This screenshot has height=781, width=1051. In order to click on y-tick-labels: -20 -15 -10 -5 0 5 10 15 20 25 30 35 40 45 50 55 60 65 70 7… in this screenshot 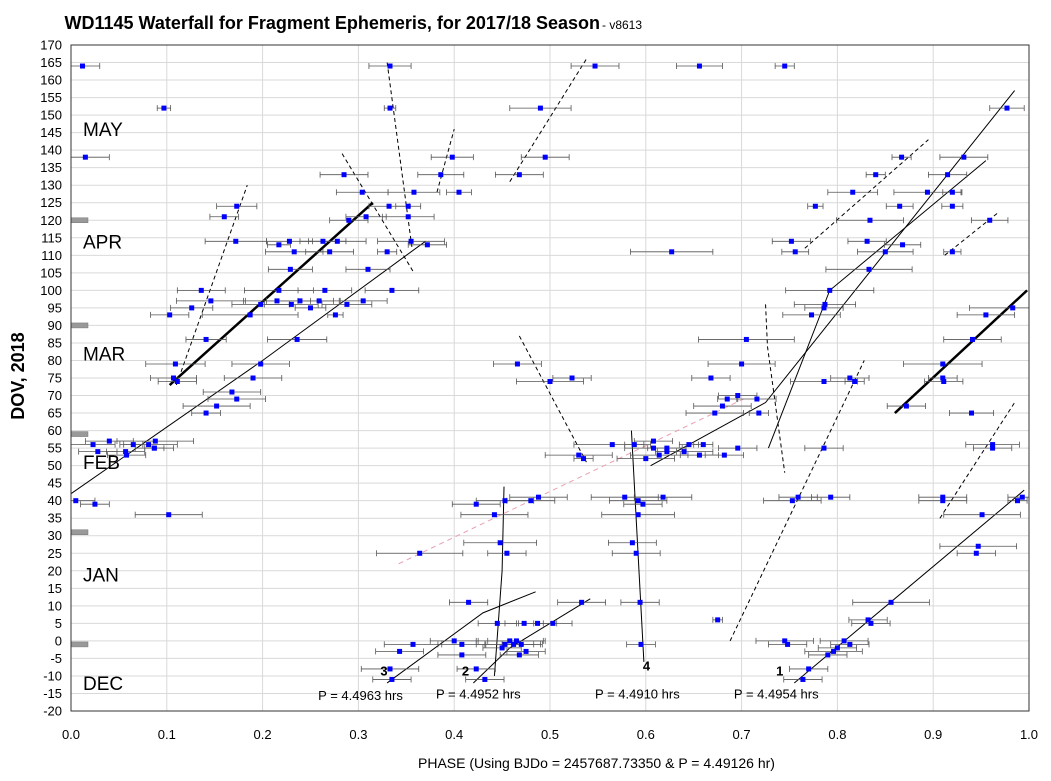, I will do `click(51, 378)`.